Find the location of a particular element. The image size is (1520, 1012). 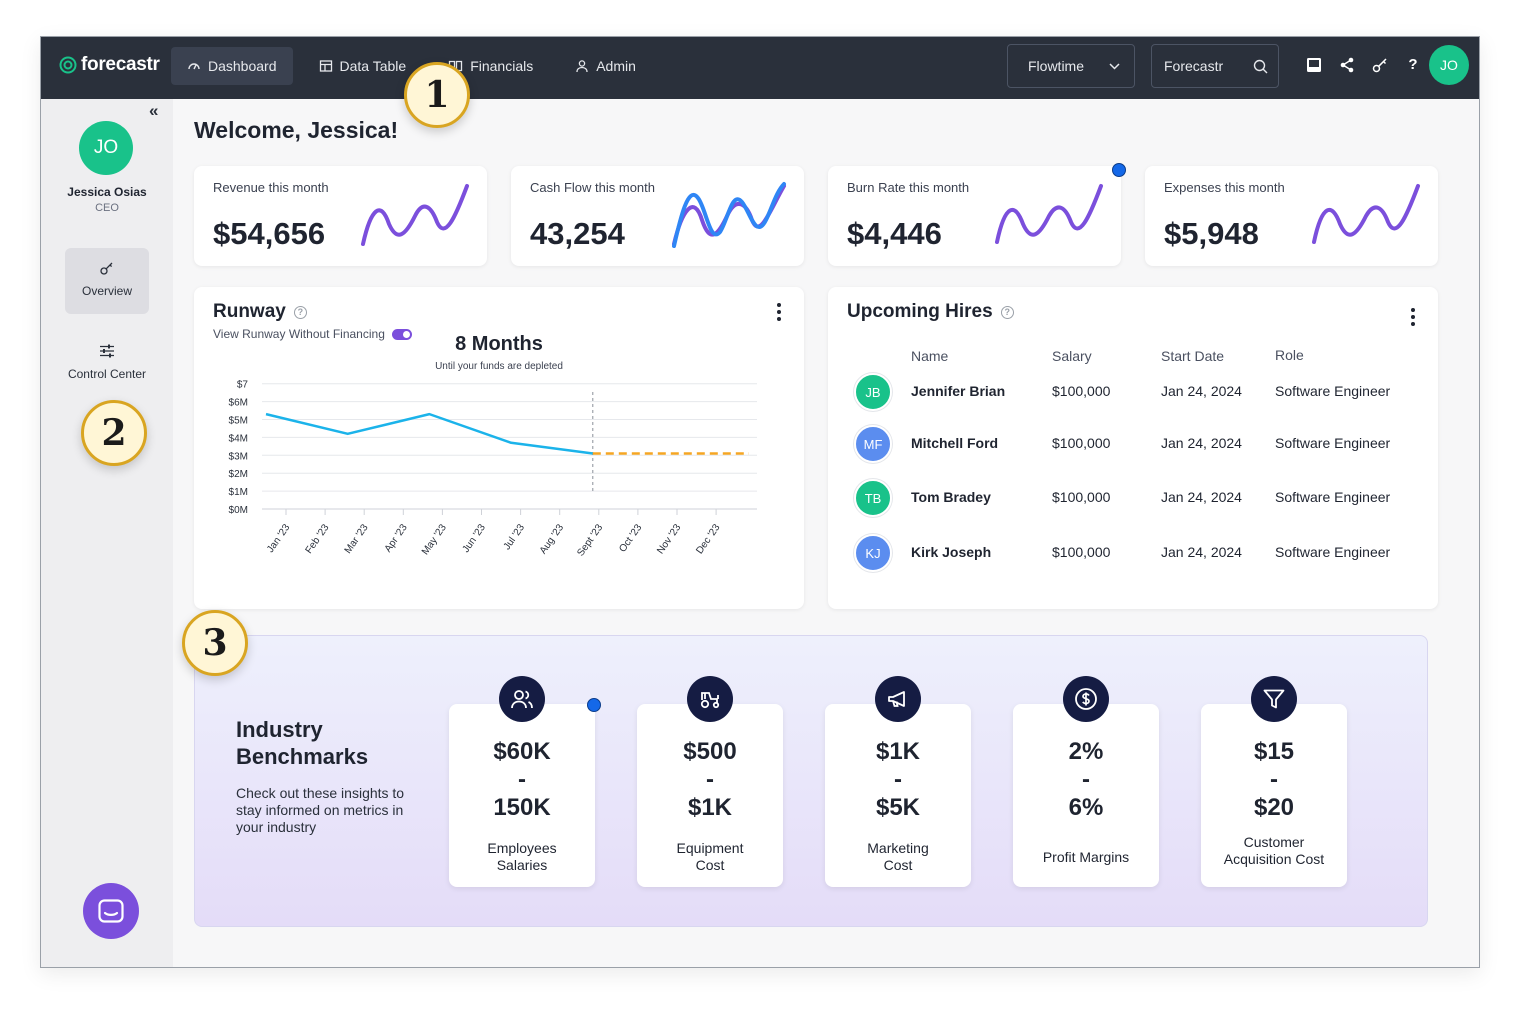

benchmark-card-profit-margins: 2% - 6% Profit Margins is located at coordinates (1086, 795).